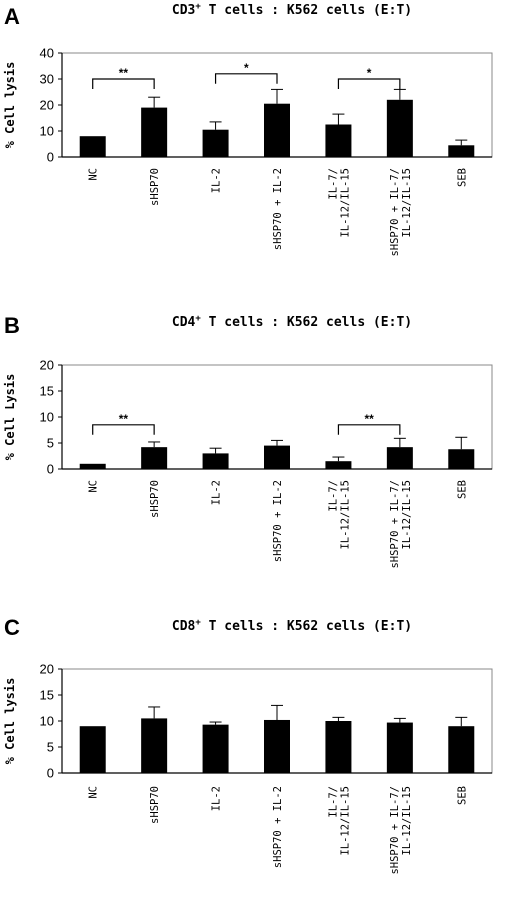  Describe the element at coordinates (12, 627) in the screenshot. I see `panel-letter: C` at that location.